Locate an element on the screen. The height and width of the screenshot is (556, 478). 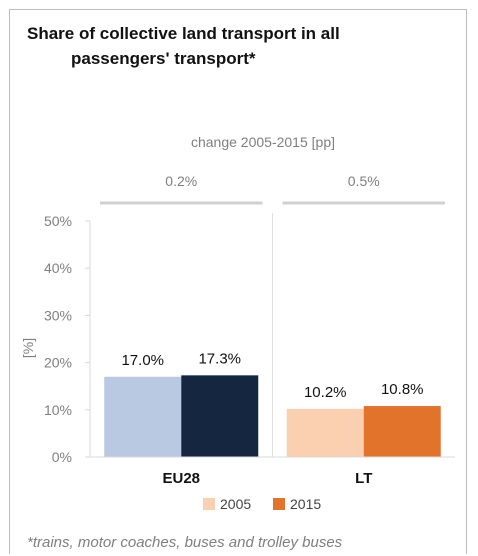
y-tick-label: 50% is located at coordinates (58, 221).